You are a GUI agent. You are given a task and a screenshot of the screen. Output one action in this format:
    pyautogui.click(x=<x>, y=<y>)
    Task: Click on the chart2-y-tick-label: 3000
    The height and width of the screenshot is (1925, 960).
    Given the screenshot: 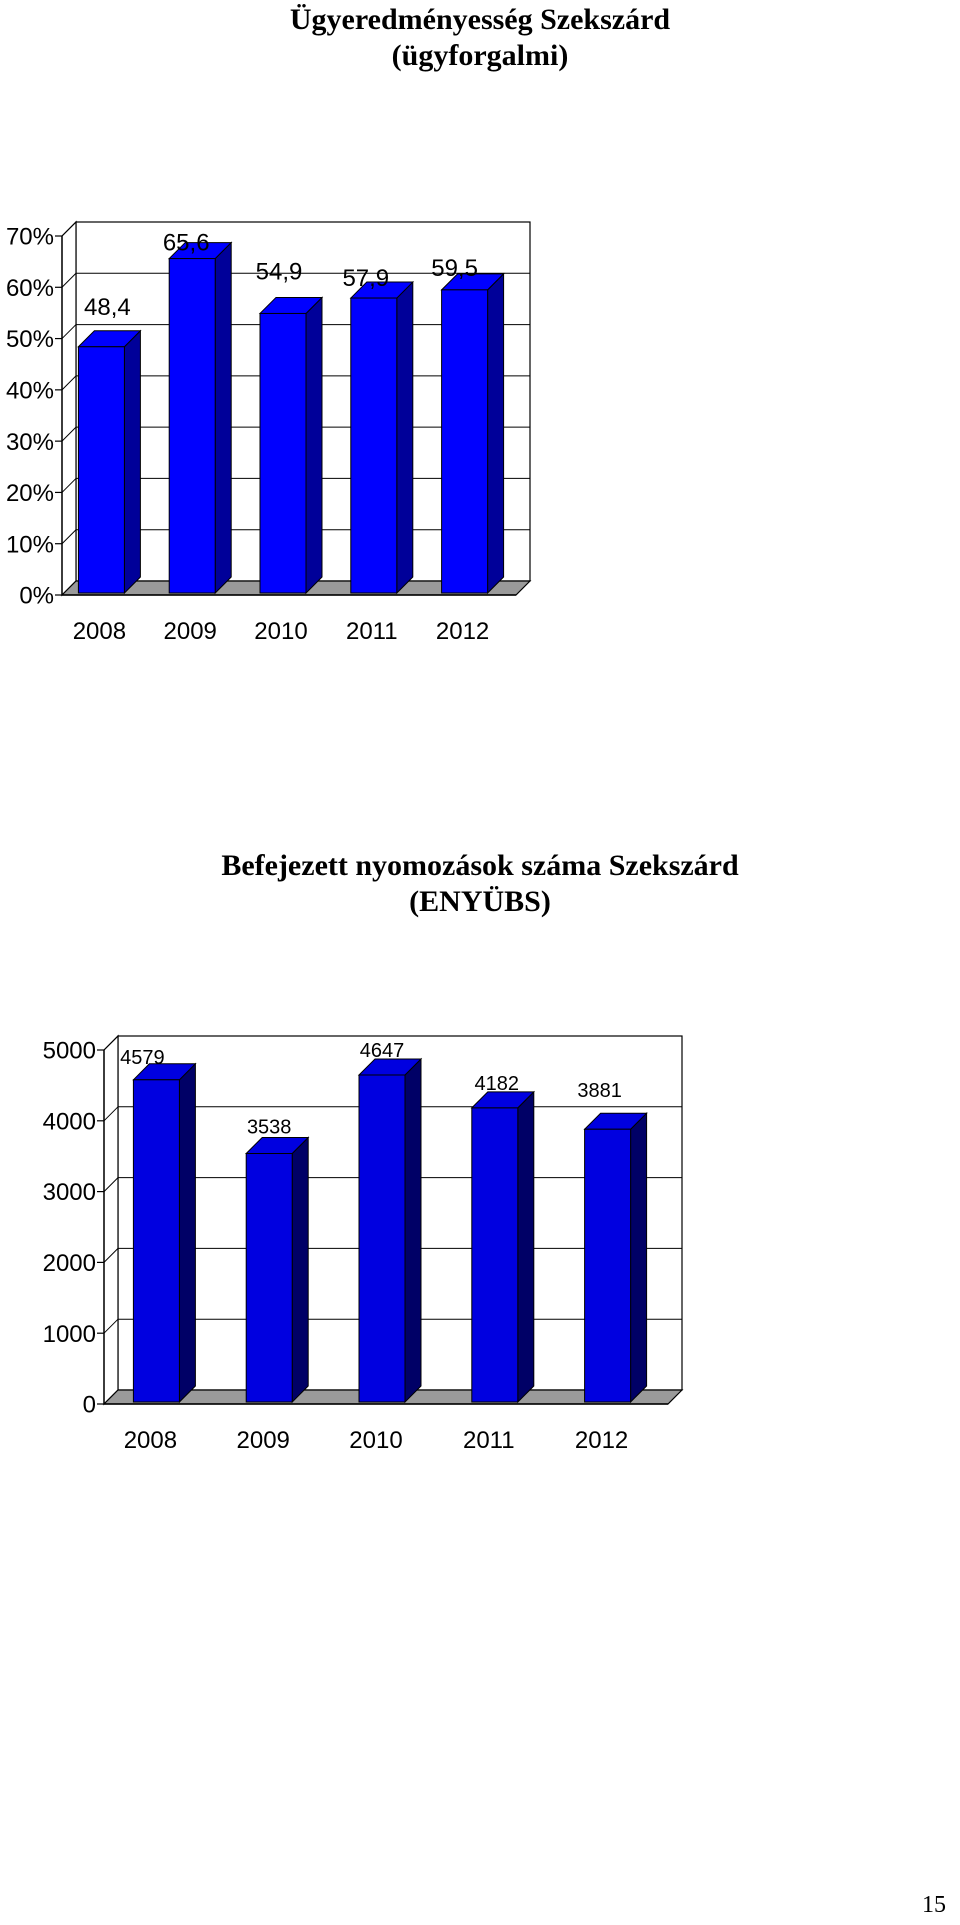 What is the action you would take?
    pyautogui.click(x=69, y=1192)
    